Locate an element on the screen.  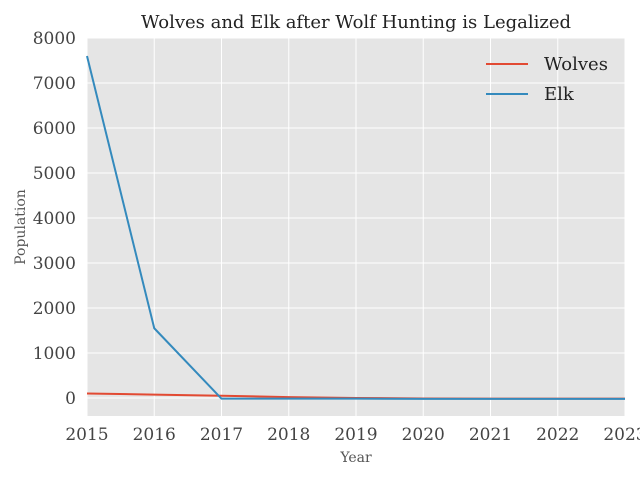
y-tick-label: 3000 is located at coordinates (54, 264).